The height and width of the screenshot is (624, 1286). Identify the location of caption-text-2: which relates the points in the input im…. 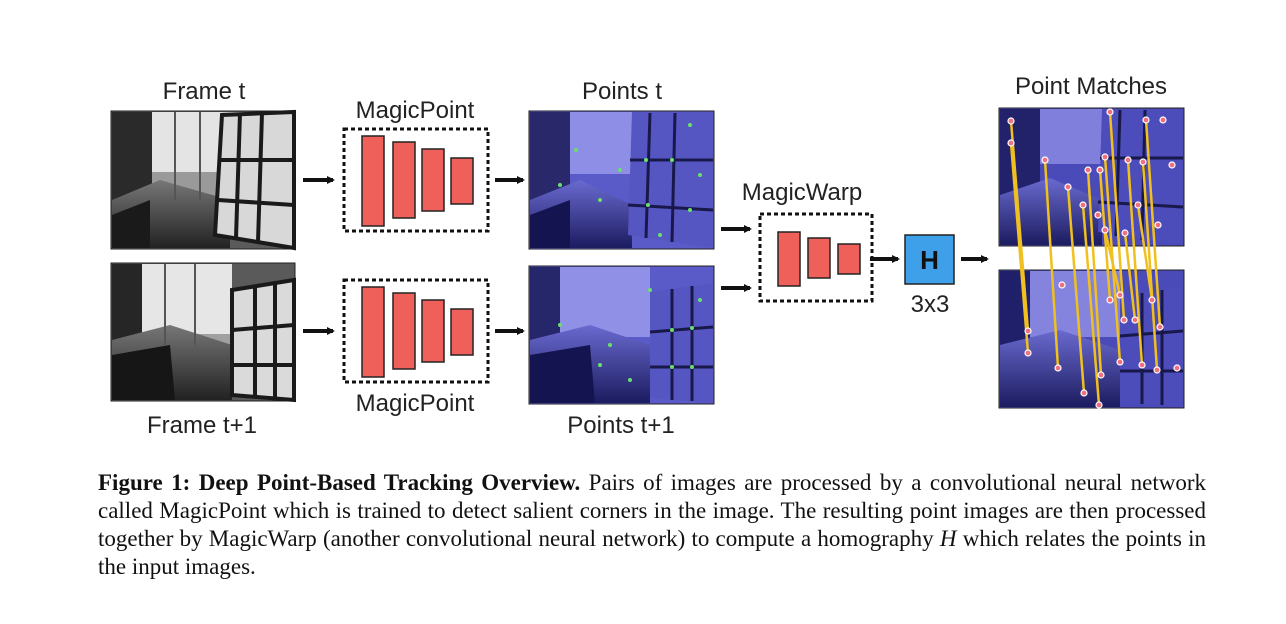
(652, 552).